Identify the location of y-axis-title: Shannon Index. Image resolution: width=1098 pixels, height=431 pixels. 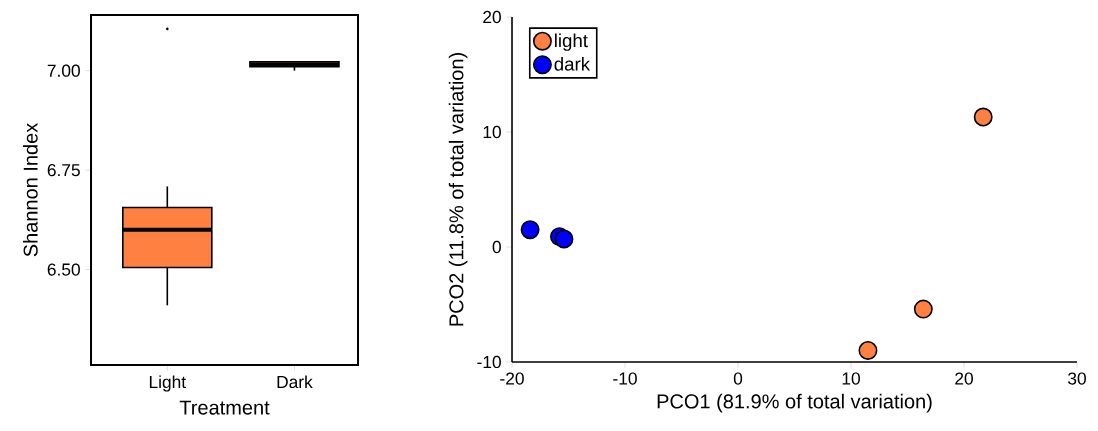
(30, 189).